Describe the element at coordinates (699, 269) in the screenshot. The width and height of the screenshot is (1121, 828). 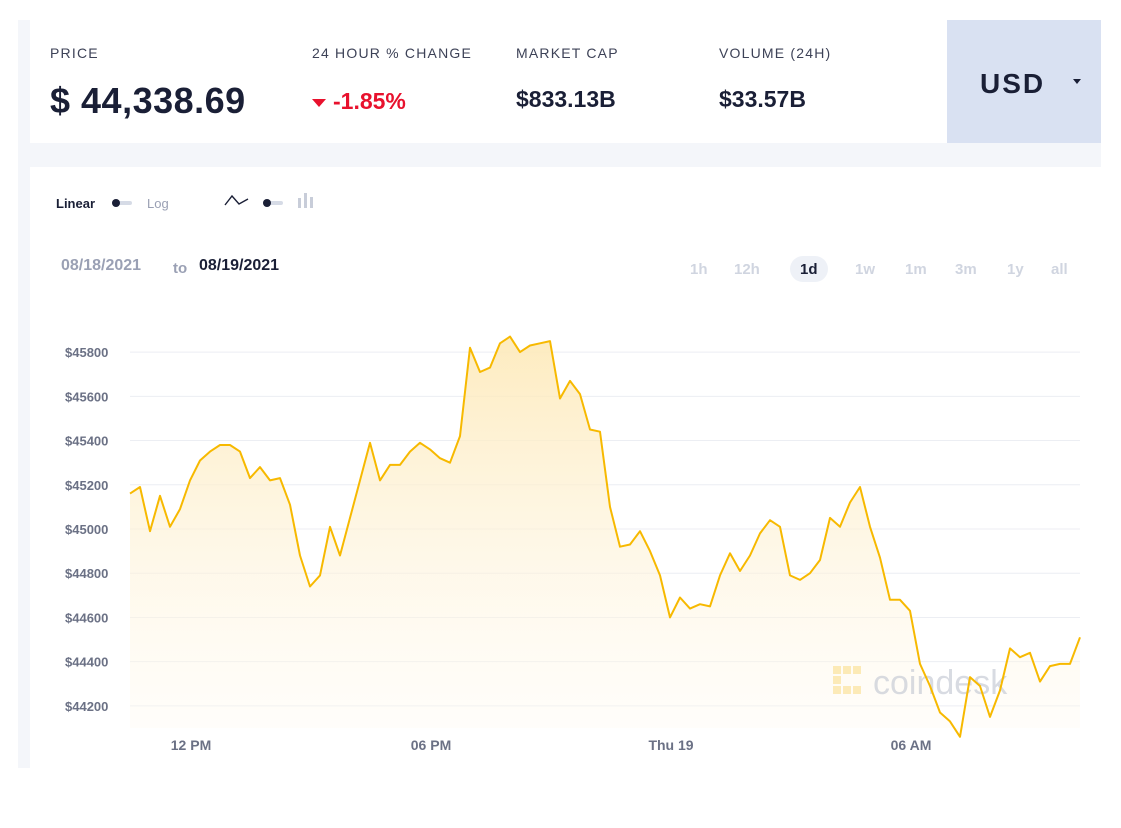
I see `range-1h: 1h` at that location.